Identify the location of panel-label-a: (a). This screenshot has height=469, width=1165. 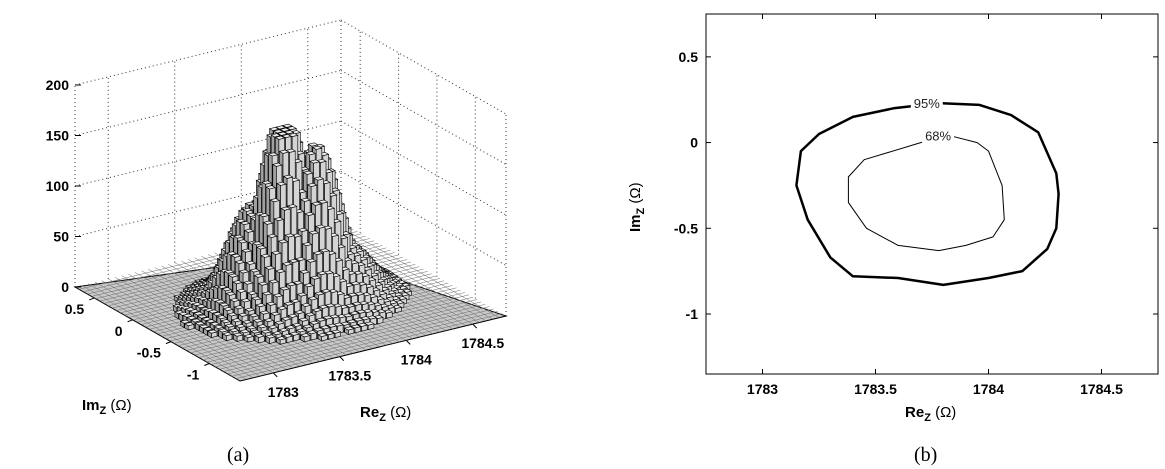
(238, 455).